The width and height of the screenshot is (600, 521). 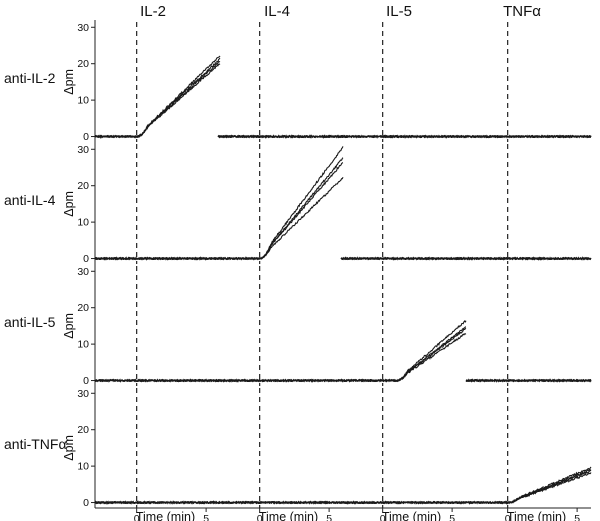 I want to click on panel-8: 0 10 20 30 Δpm, so click(x=141, y=325).